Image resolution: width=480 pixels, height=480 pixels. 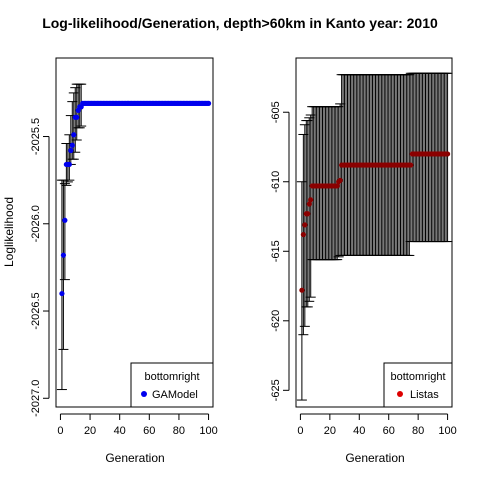 I want to click on left-legend-marker, so click(x=144, y=394).